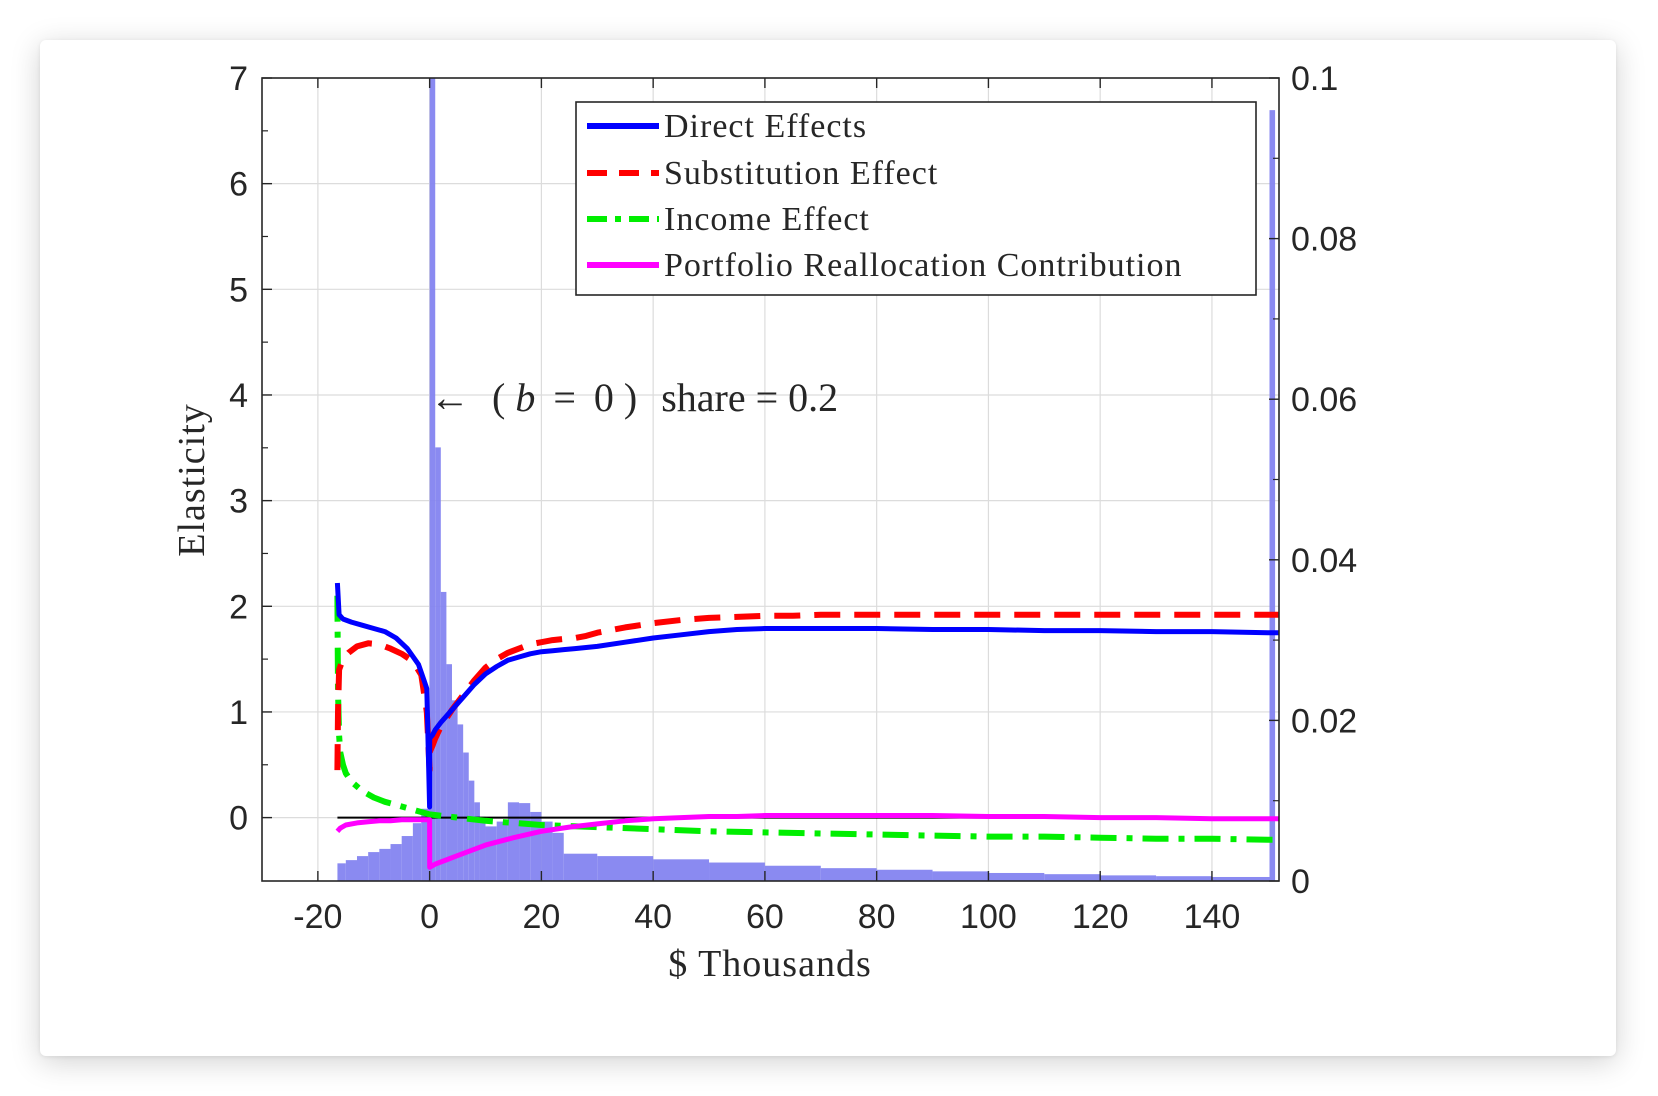 Image resolution: width=1658 pixels, height=1096 pixels. I want to click on legend-label-substitution-effect: Substitution Effect, so click(801, 173).